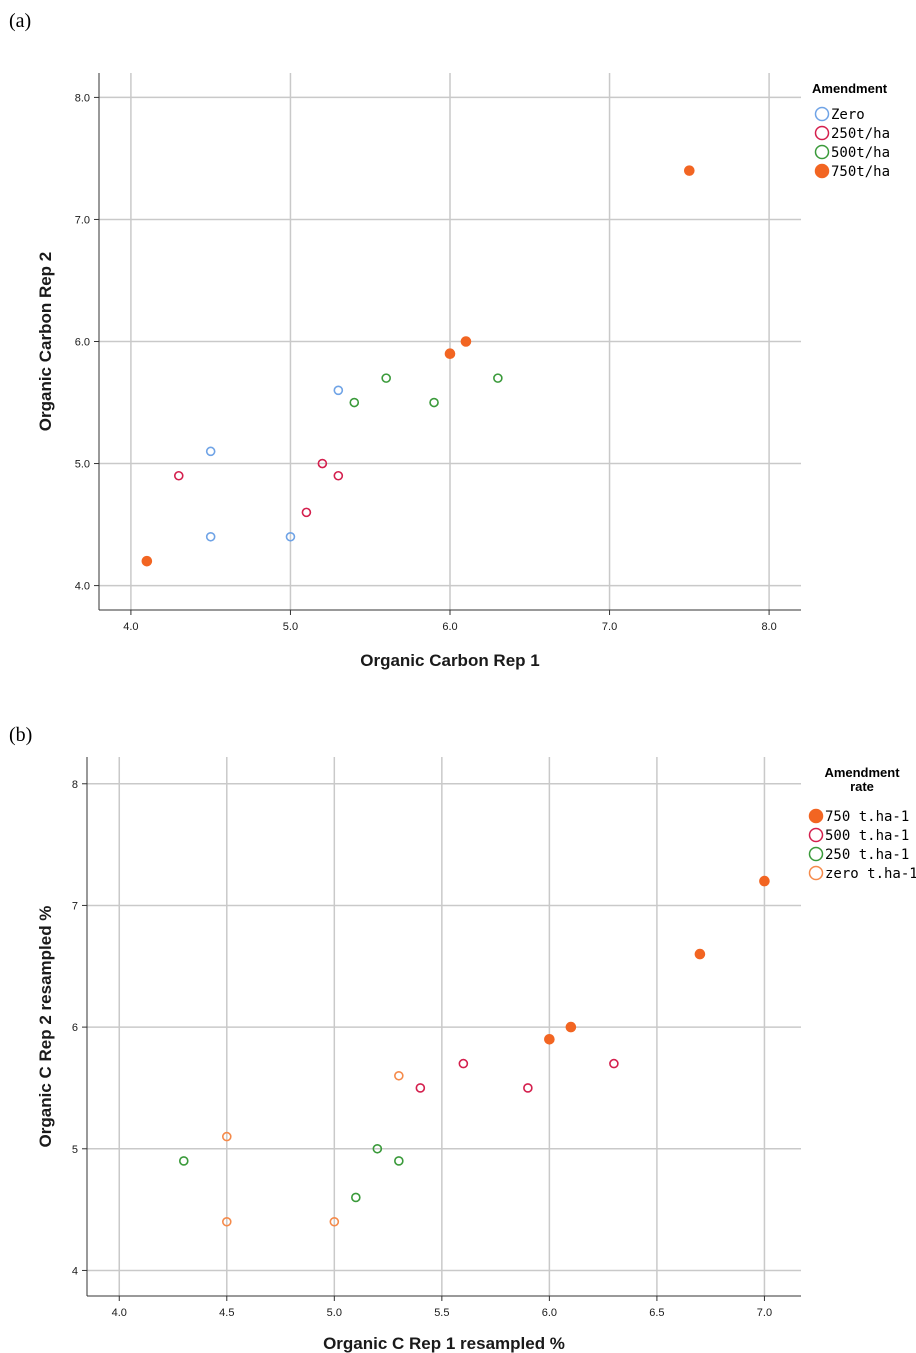 The width and height of the screenshot is (916, 1353). What do you see at coordinates (449, 660) in the screenshot?
I see `x-axis-title: Organic Carbon Rep 1` at bounding box center [449, 660].